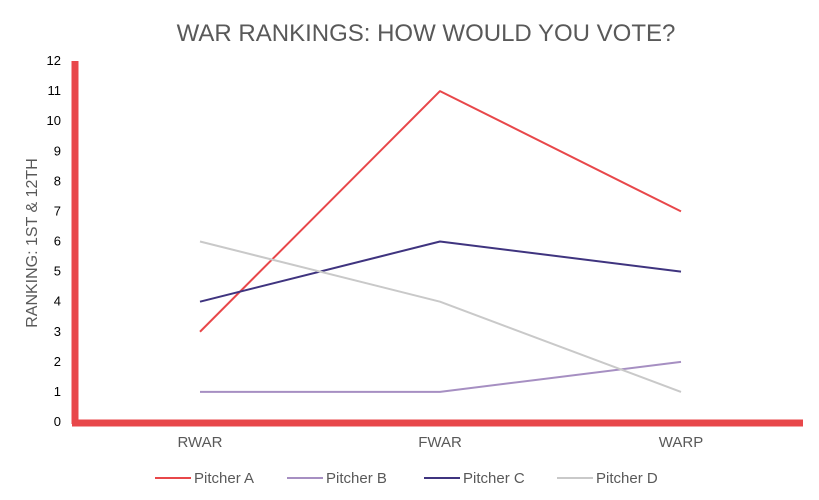  What do you see at coordinates (54, 120) in the screenshot?
I see `y-tick-label: 10` at bounding box center [54, 120].